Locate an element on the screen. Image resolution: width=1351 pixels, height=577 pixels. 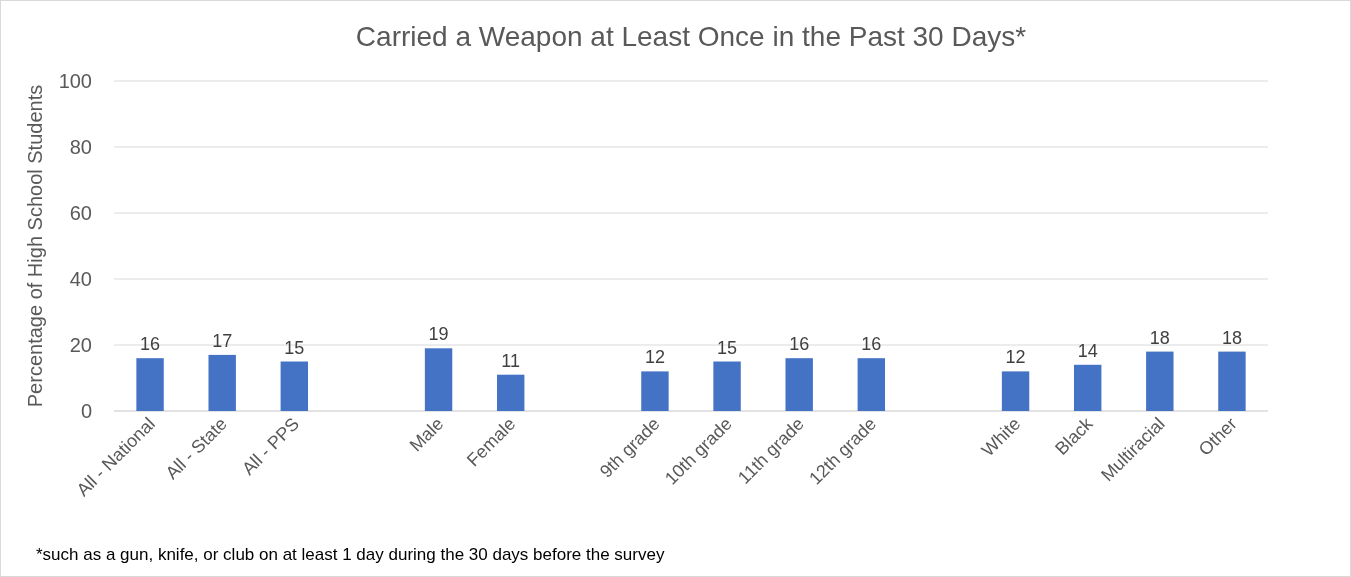
y-tick-label: 100 is located at coordinates (75, 81).